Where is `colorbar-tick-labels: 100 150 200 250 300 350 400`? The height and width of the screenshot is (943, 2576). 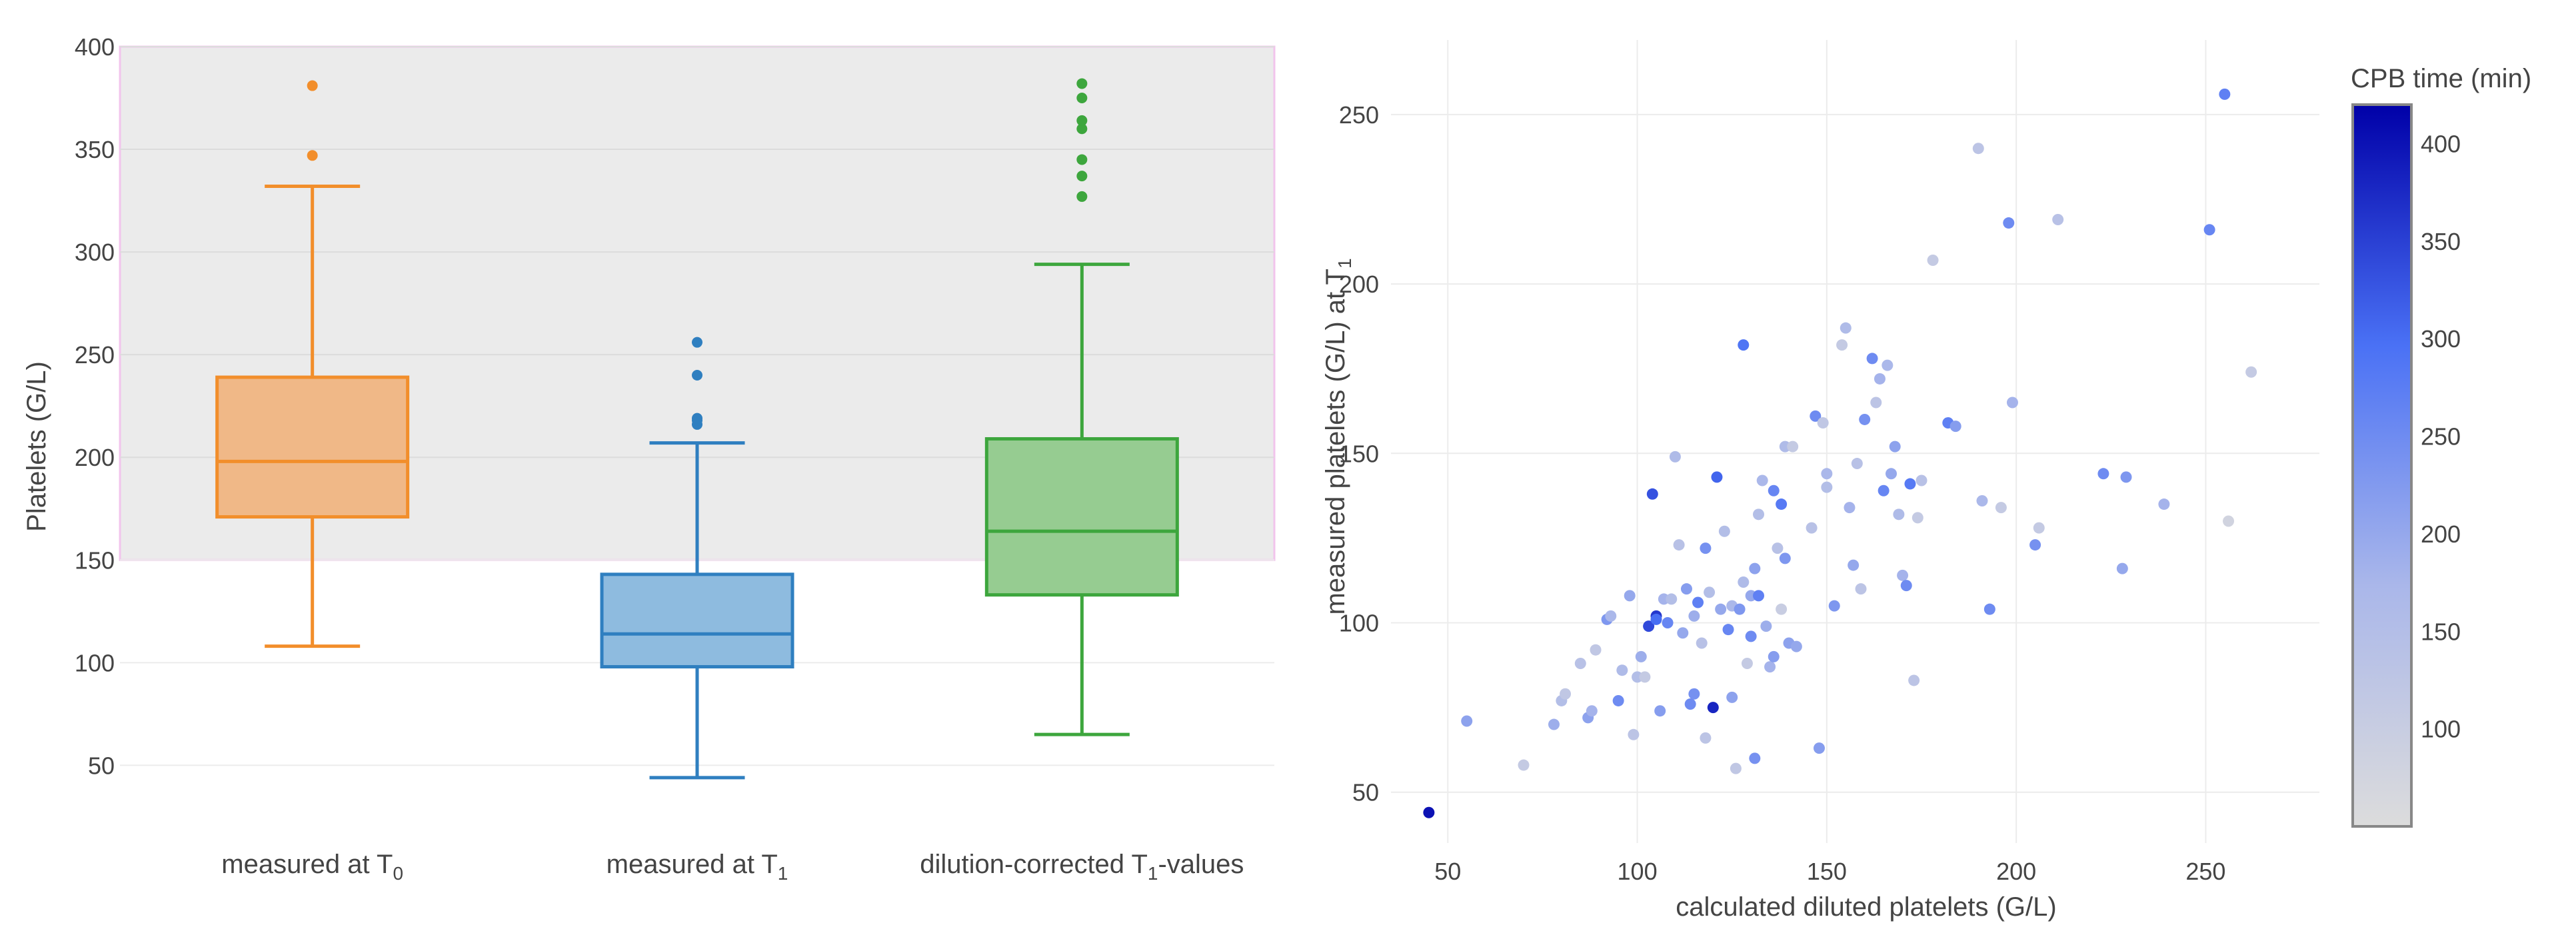
colorbar-tick-labels: 100 150 200 250 300 350 400 is located at coordinates (2441, 437).